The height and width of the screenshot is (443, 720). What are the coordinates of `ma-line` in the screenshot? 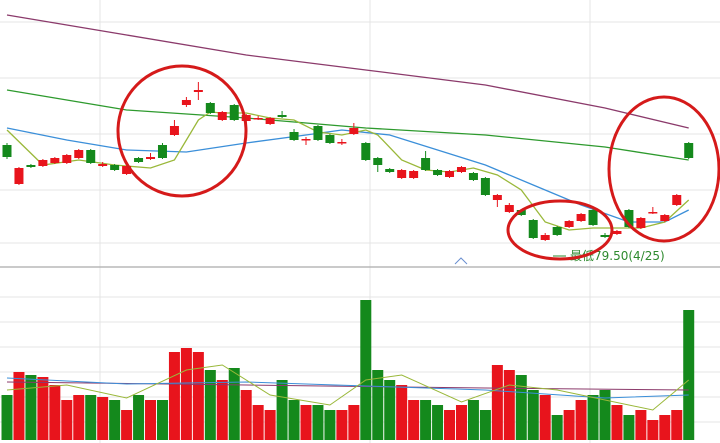 It's located at (347, 388).